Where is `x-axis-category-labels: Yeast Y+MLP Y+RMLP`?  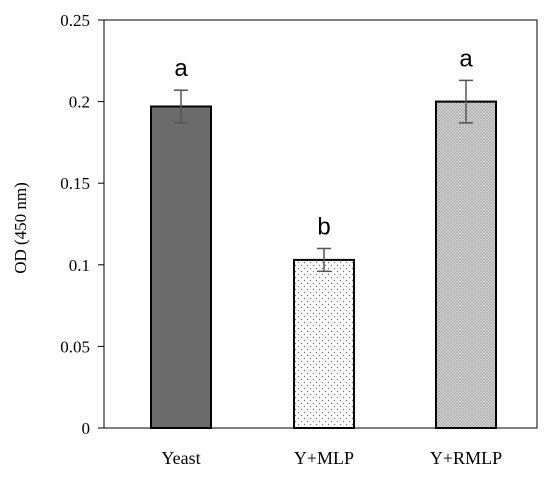 x-axis-category-labels: Yeast Y+MLP Y+RMLP is located at coordinates (331, 458).